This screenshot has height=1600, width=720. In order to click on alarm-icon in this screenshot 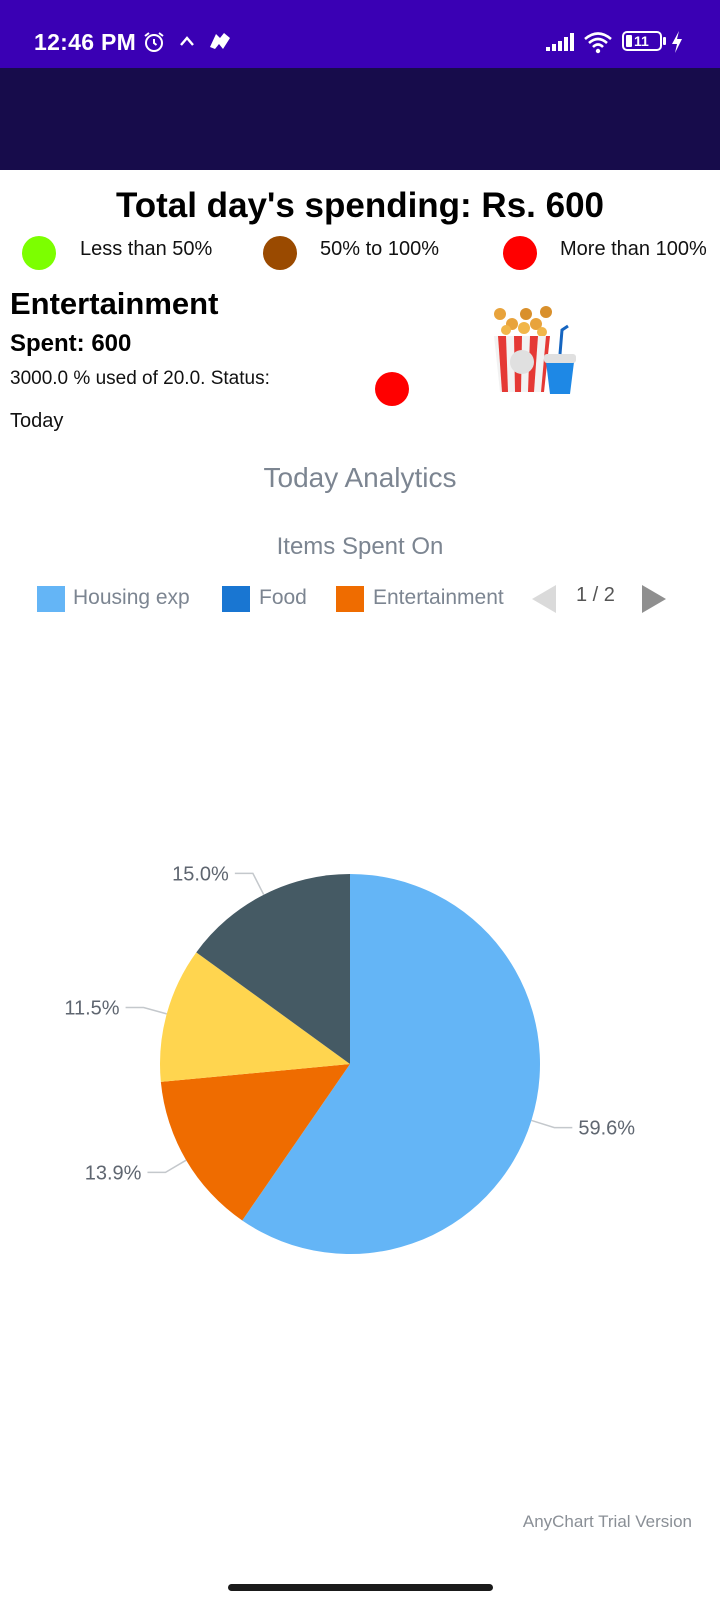, I will do `click(154, 42)`.